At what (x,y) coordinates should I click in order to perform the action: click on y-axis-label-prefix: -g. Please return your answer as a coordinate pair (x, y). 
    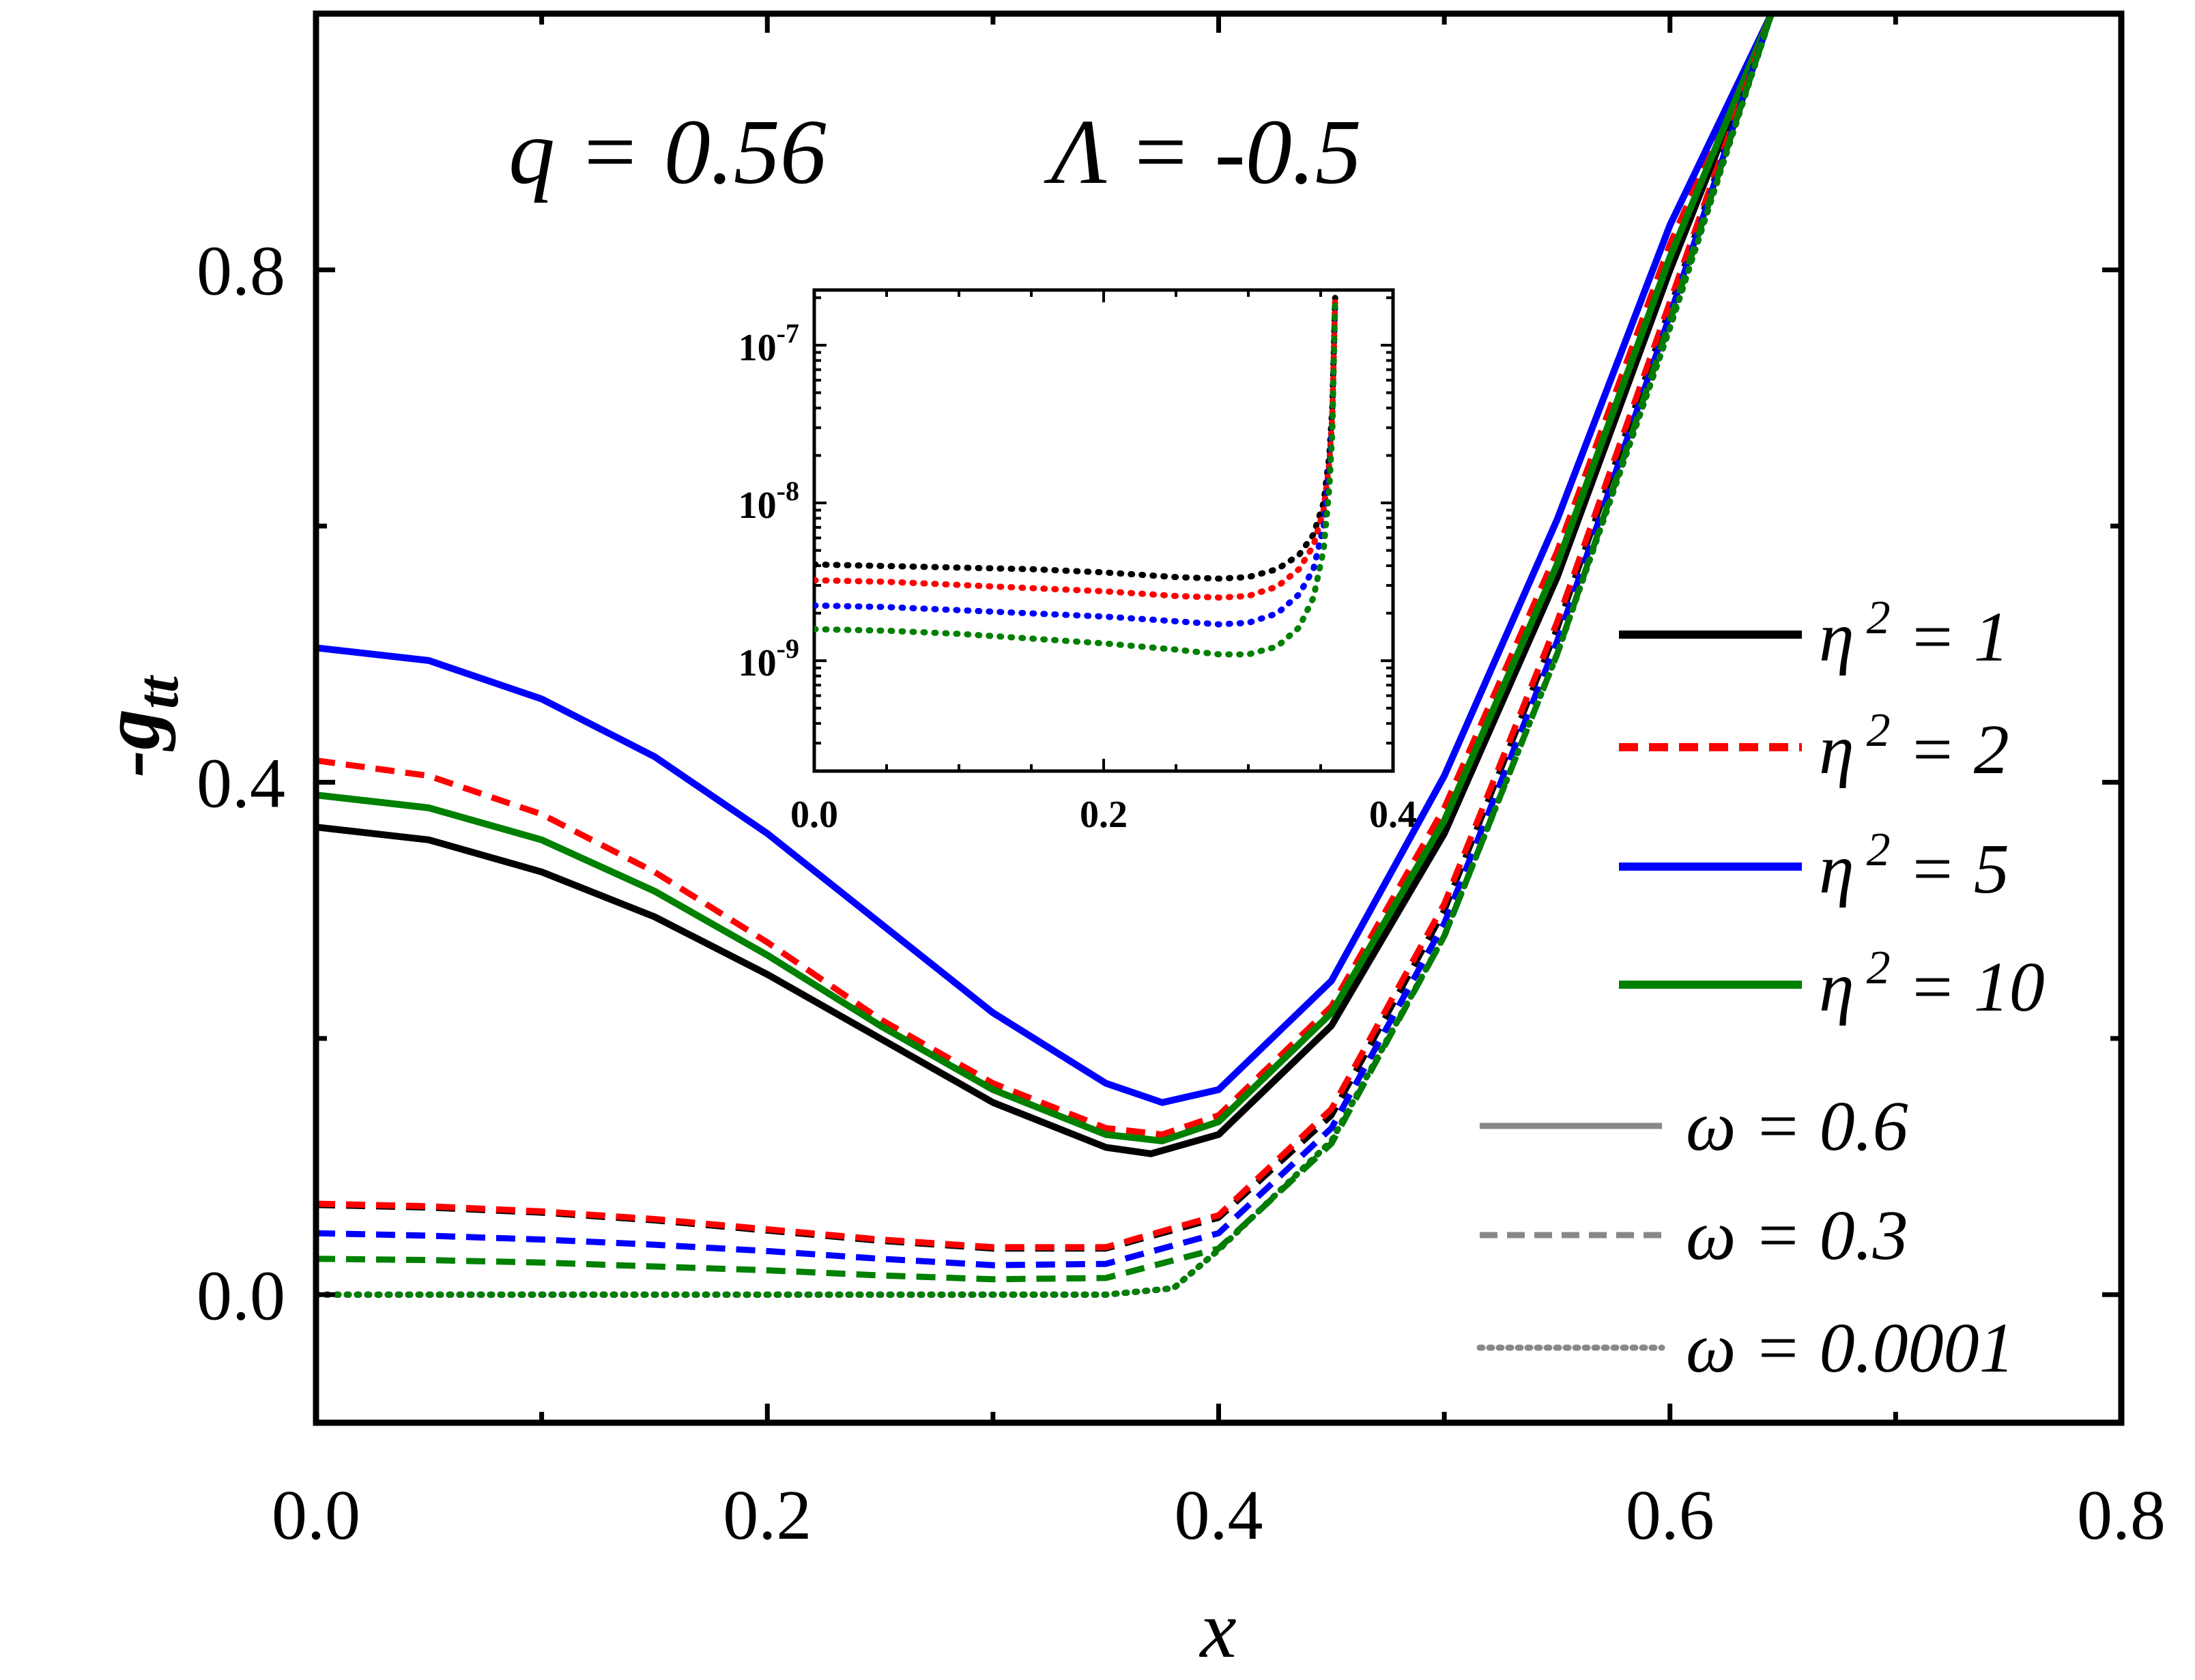
    Looking at the image, I should click on (130, 743).